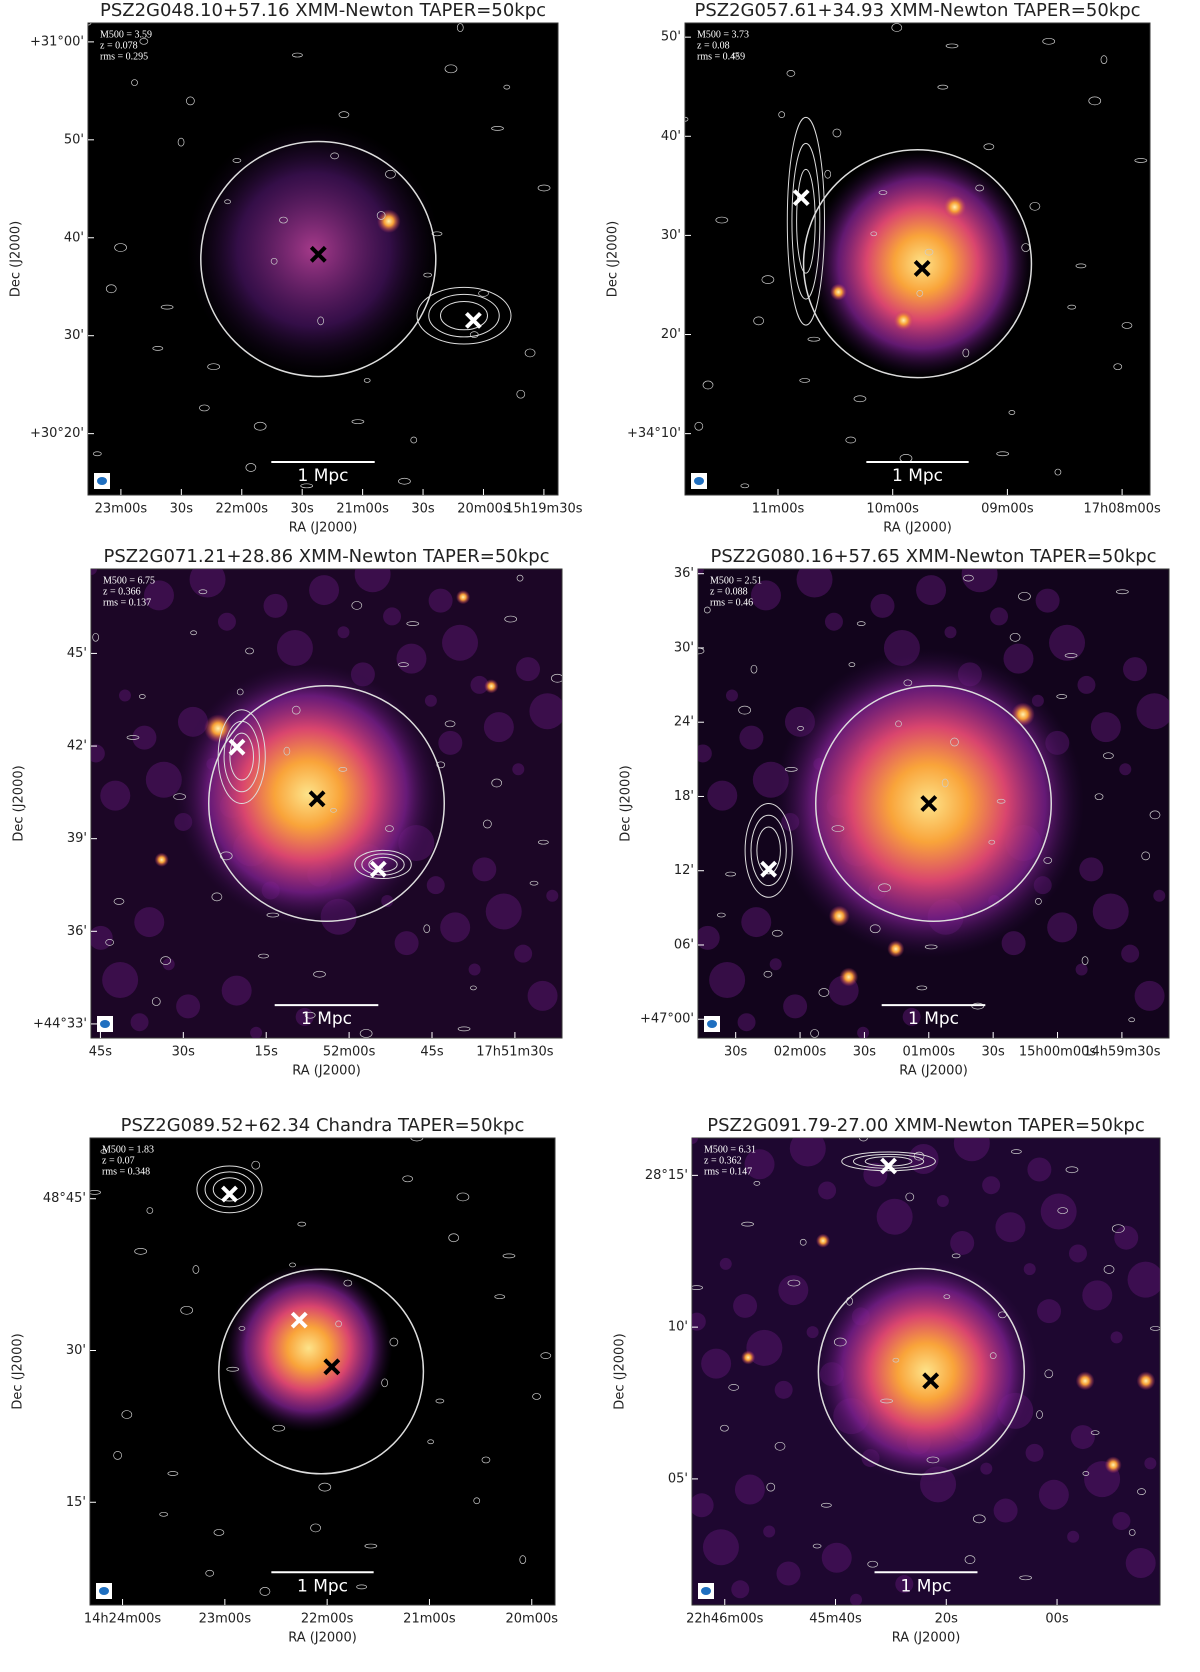  I want to click on panel-title: PSZ2G071.21+28.86 XMM-Newton TAPER=50kpc, so click(326, 556).